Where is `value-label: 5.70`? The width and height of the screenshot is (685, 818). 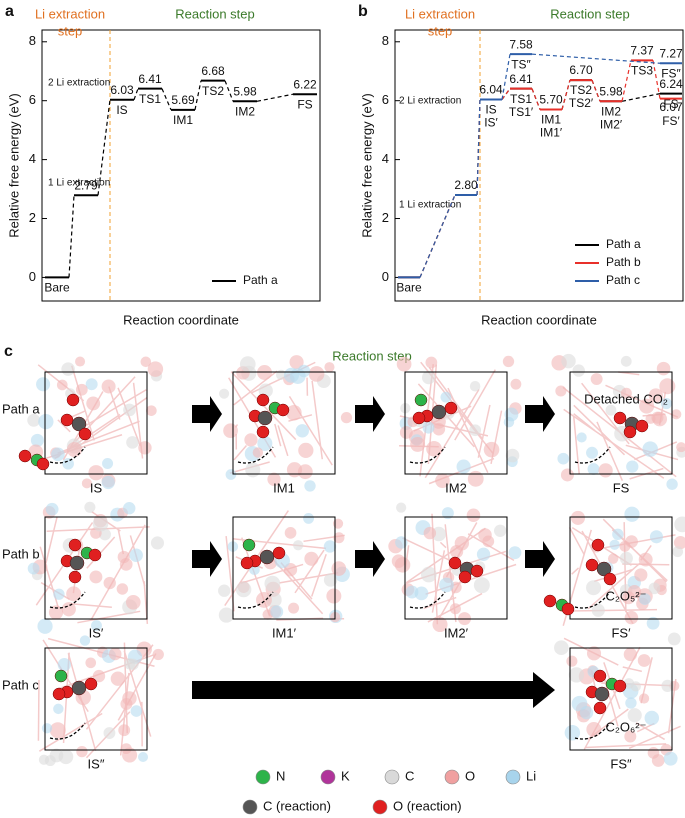 value-label: 5.70 is located at coordinates (551, 100).